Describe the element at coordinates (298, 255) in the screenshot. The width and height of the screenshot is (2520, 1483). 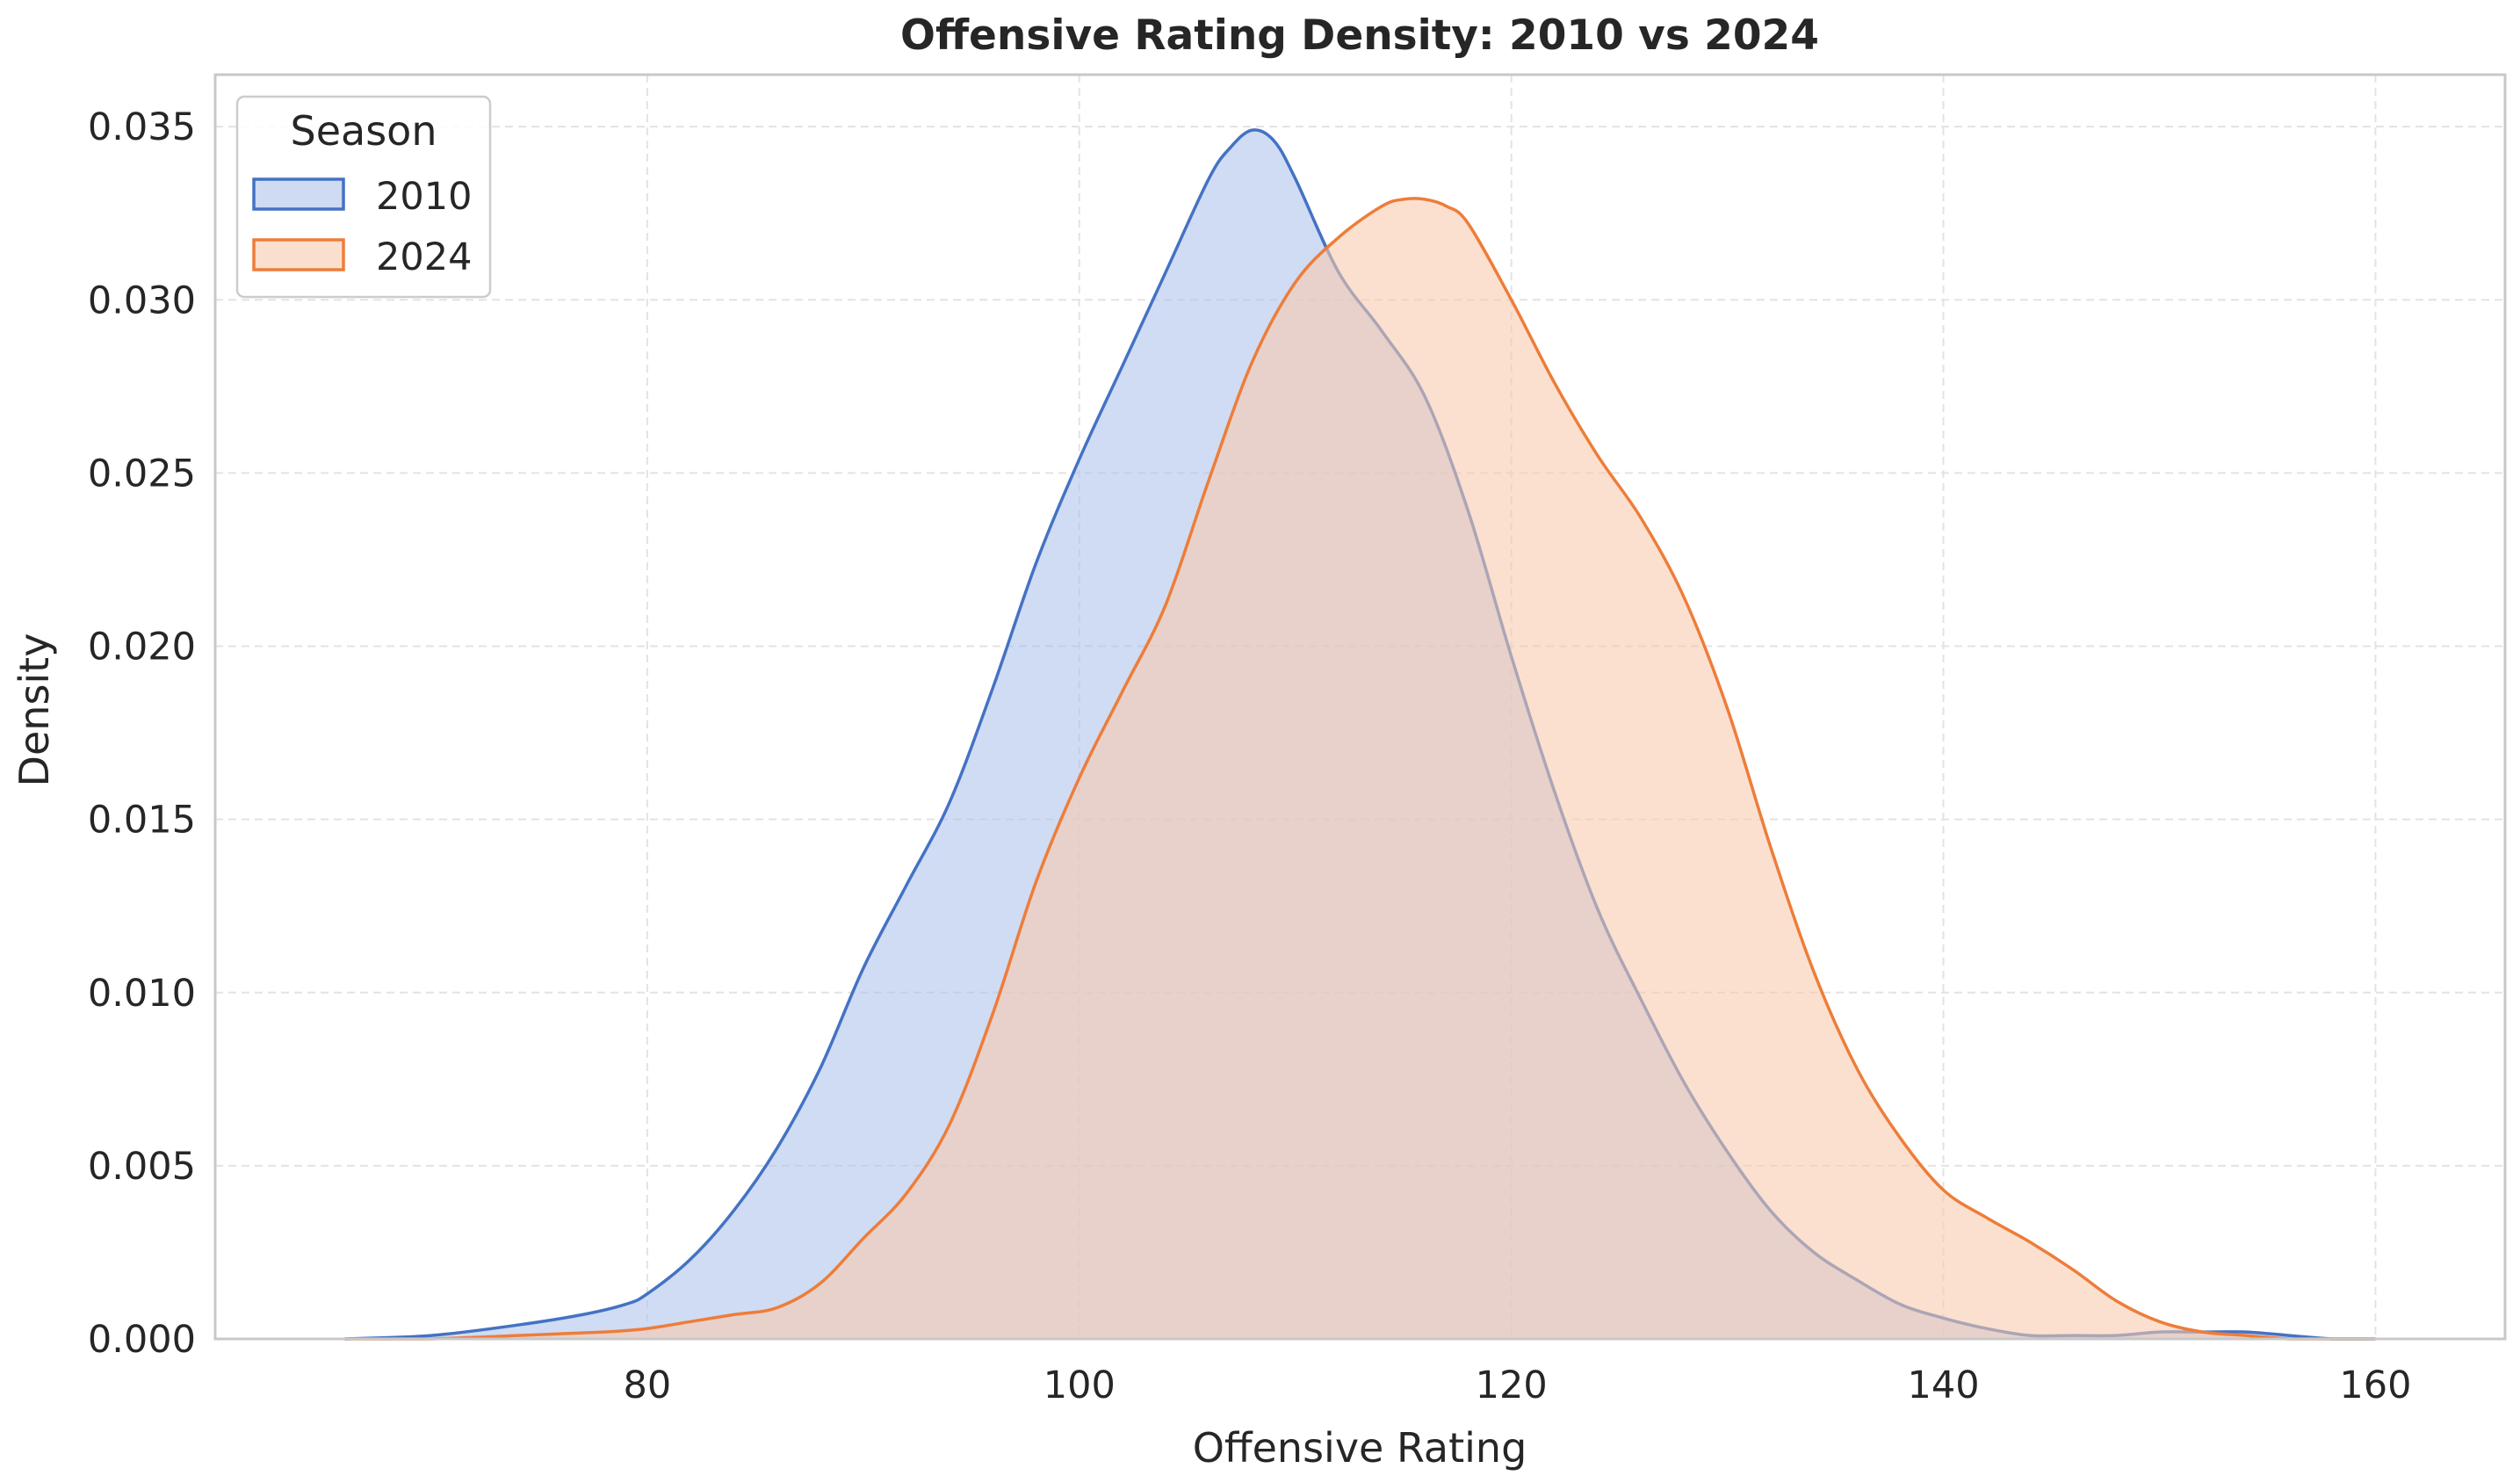
I see `legend-swatch-2024` at that location.